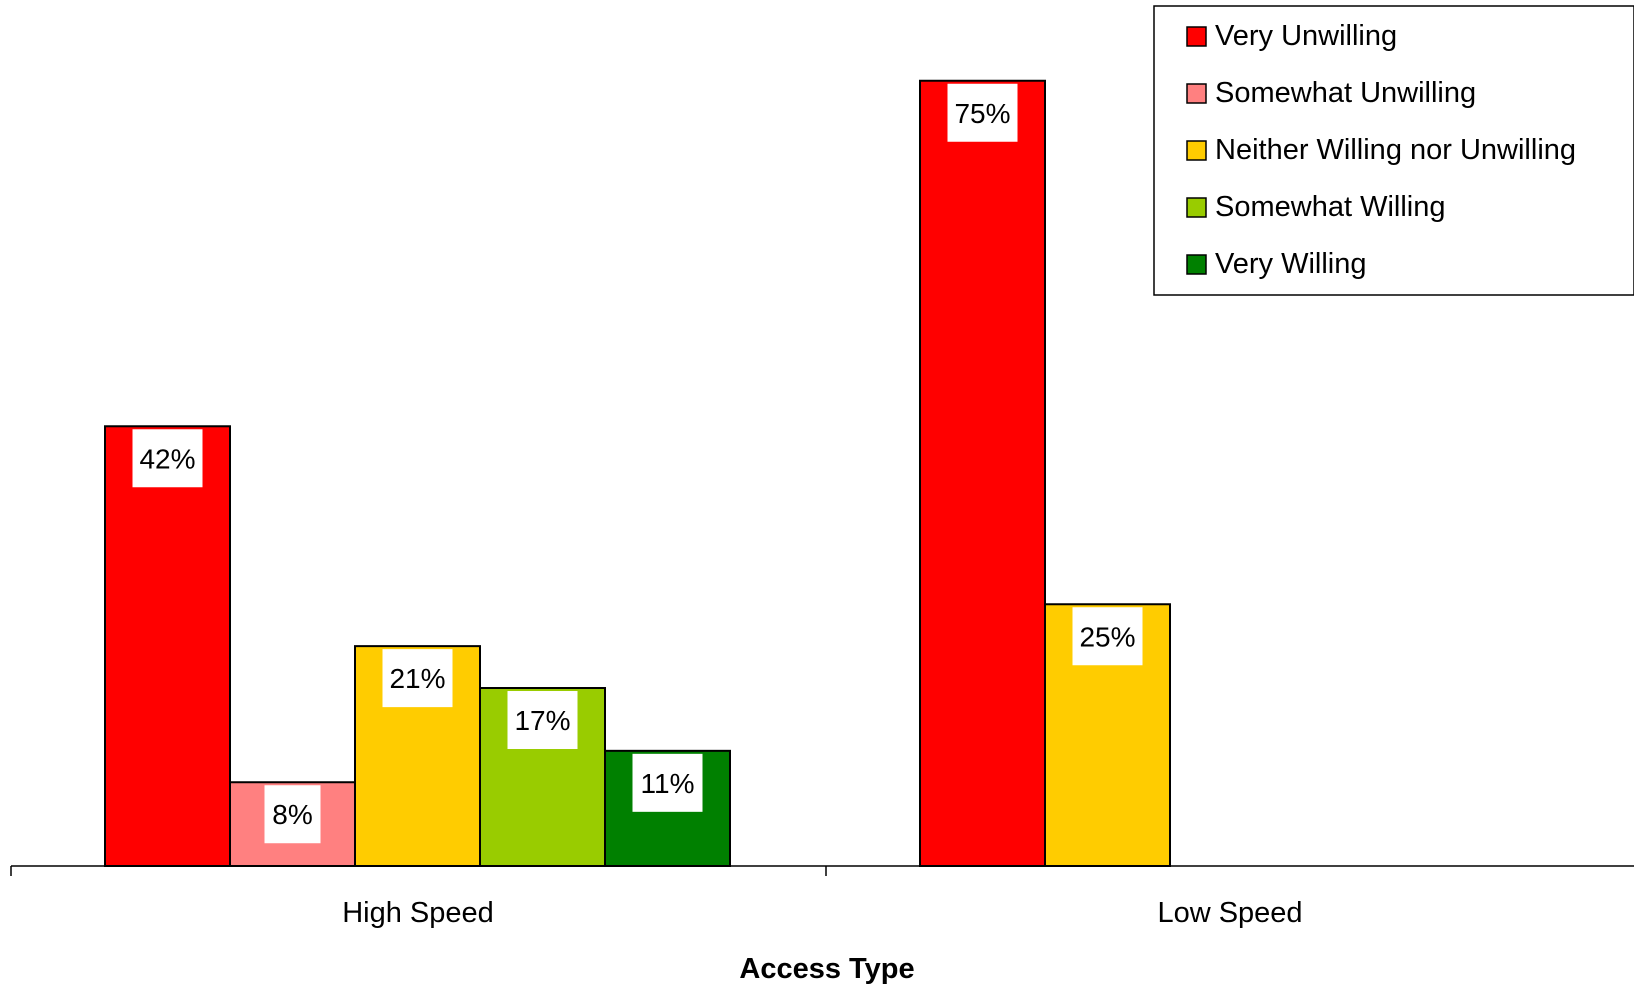  I want to click on data-label-box-high-speed-somewhat-unwilling, so click(292, 814).